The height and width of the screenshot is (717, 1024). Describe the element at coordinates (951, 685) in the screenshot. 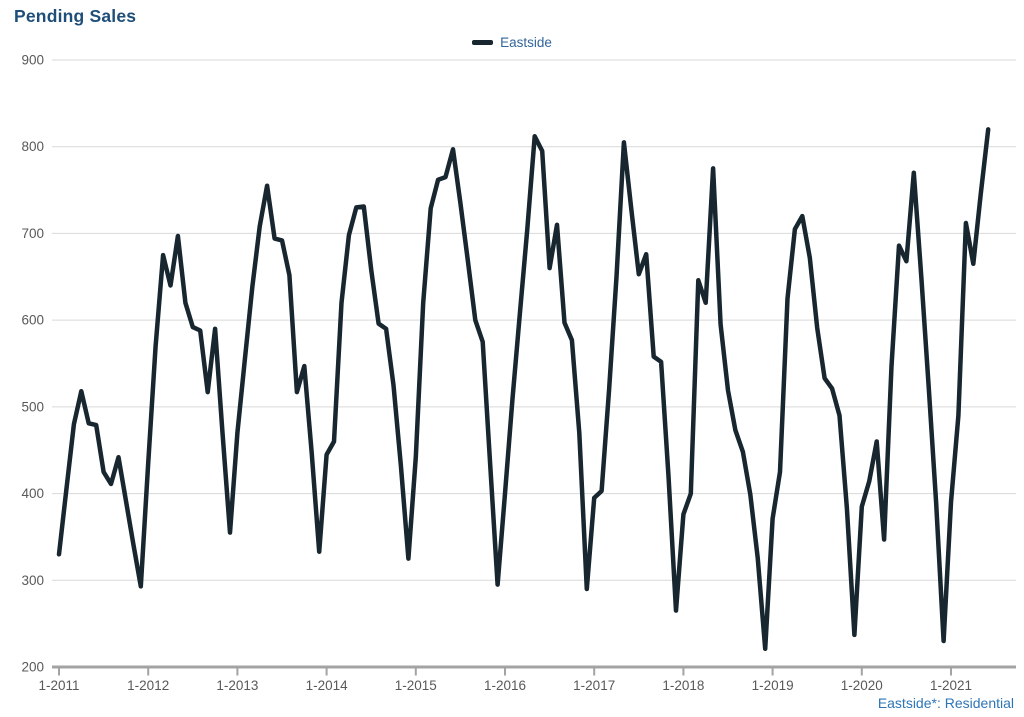

I see `x-tick-label-1-2021: 1-2021` at that location.